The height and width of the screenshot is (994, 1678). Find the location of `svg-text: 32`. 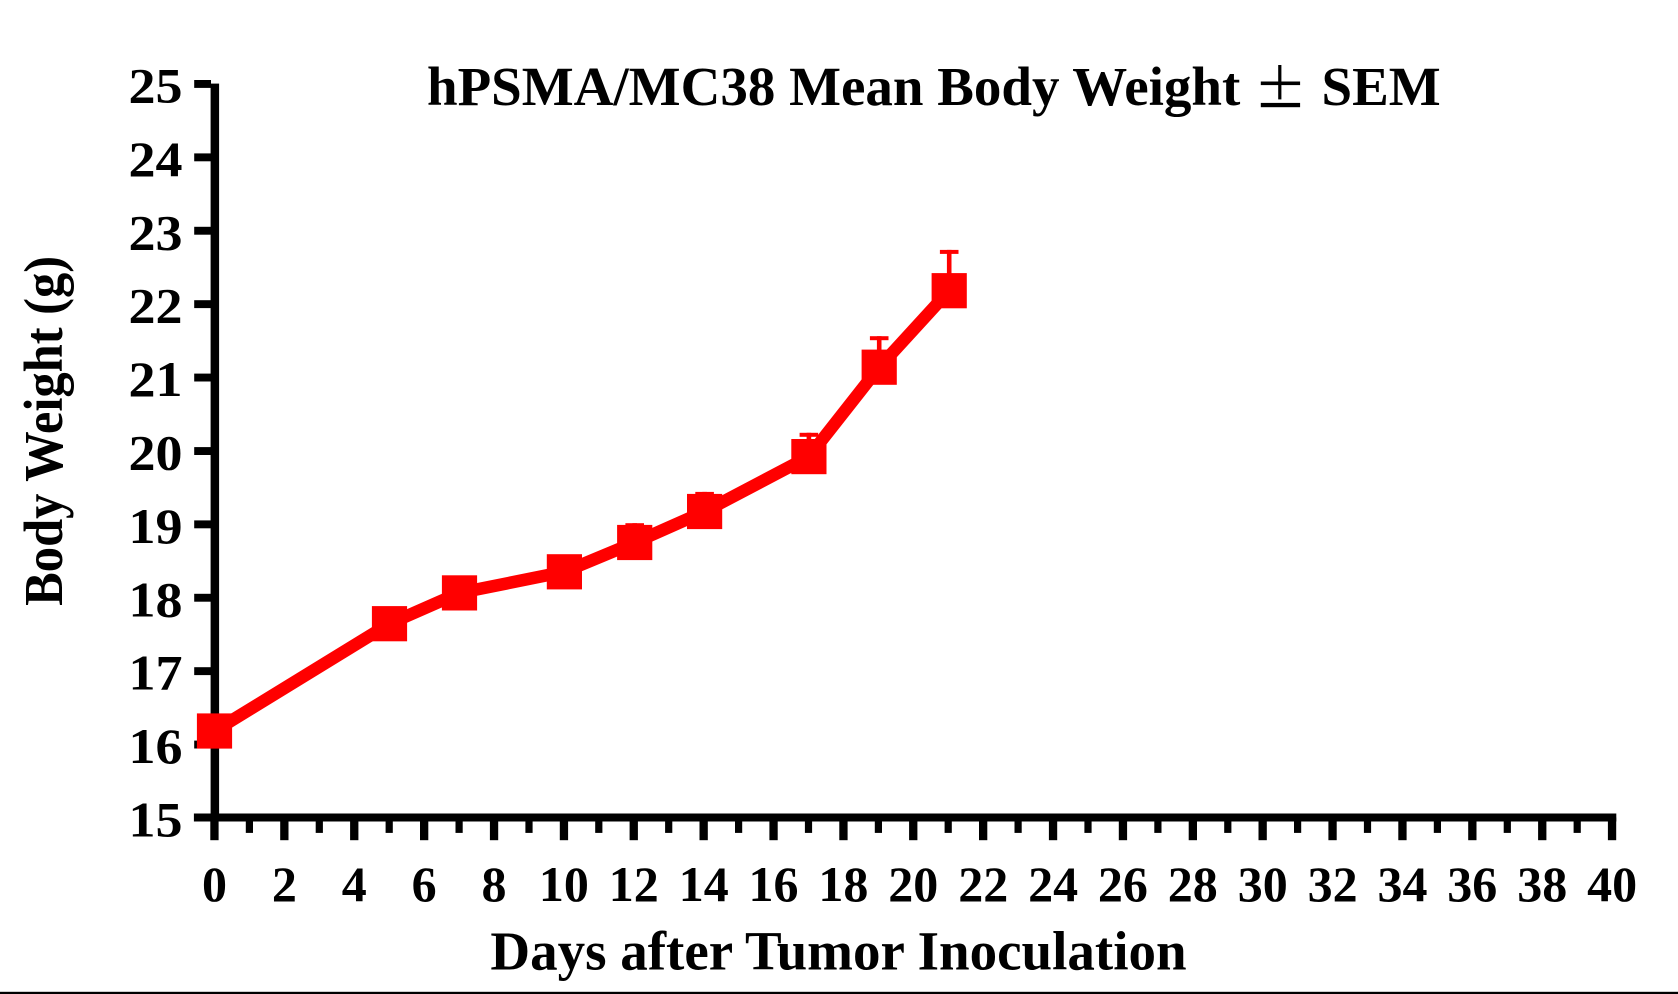

svg-text: 32 is located at coordinates (1333, 884).